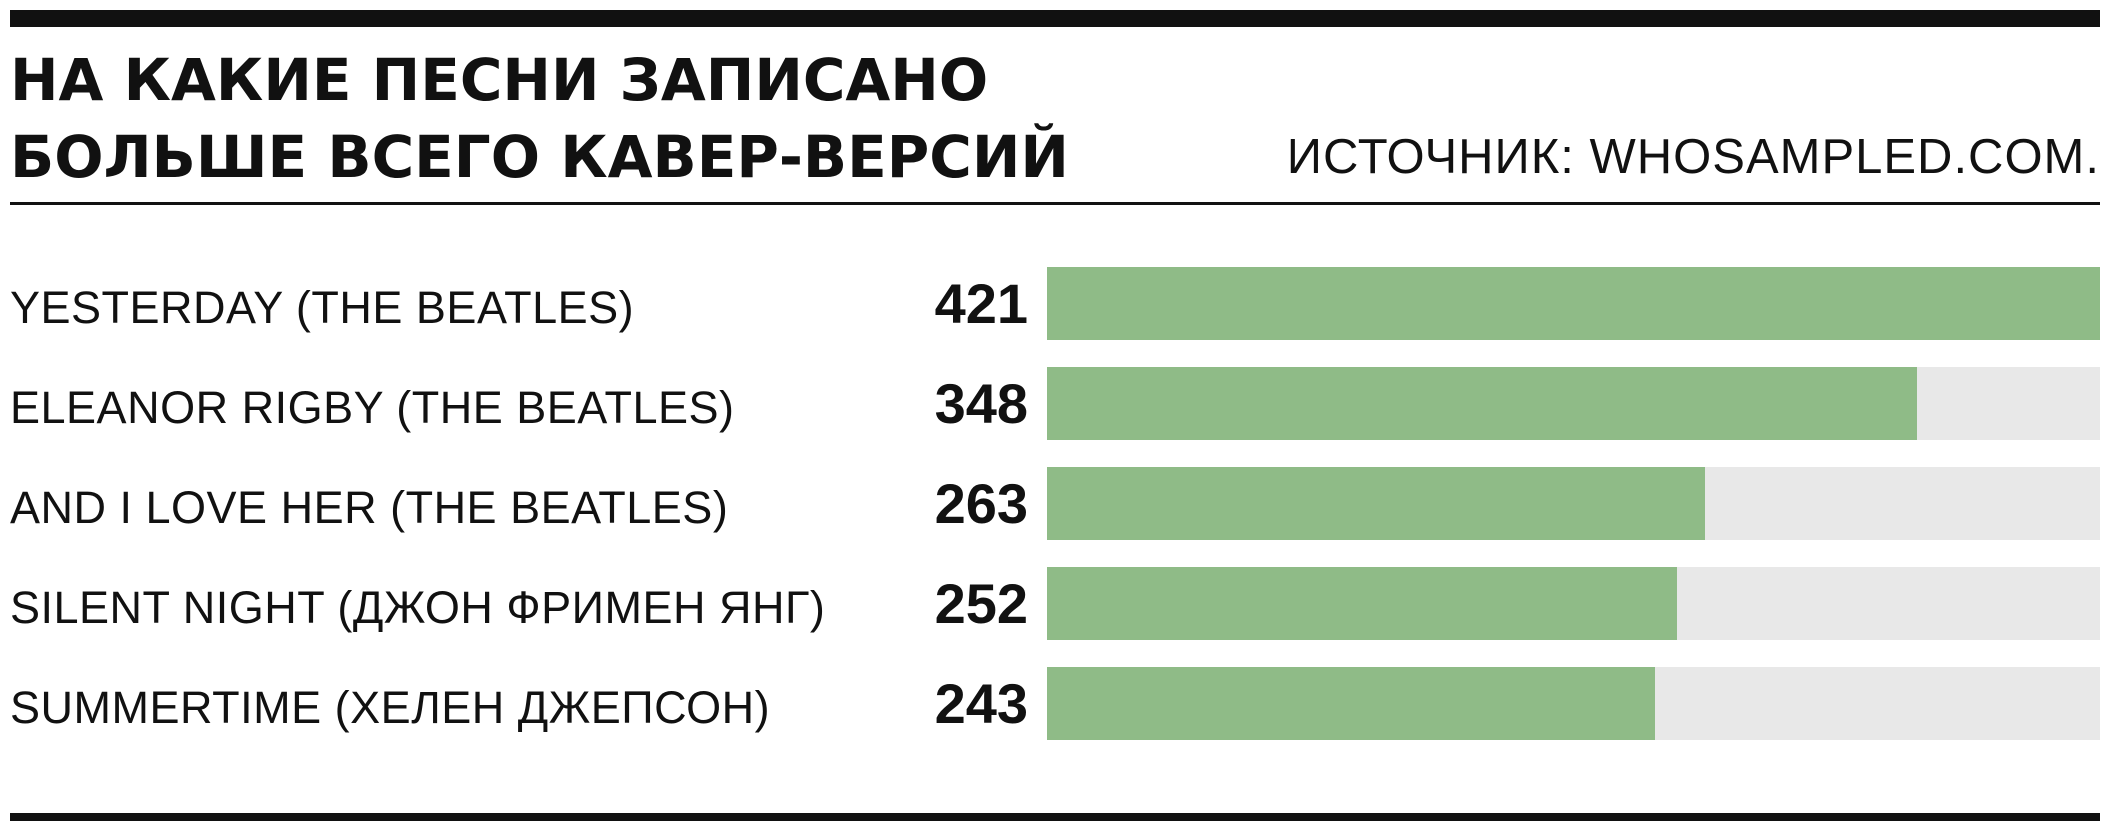 This screenshot has width=2112, height=834. Describe the element at coordinates (981, 603) in the screenshot. I see `value-label: 252` at that location.